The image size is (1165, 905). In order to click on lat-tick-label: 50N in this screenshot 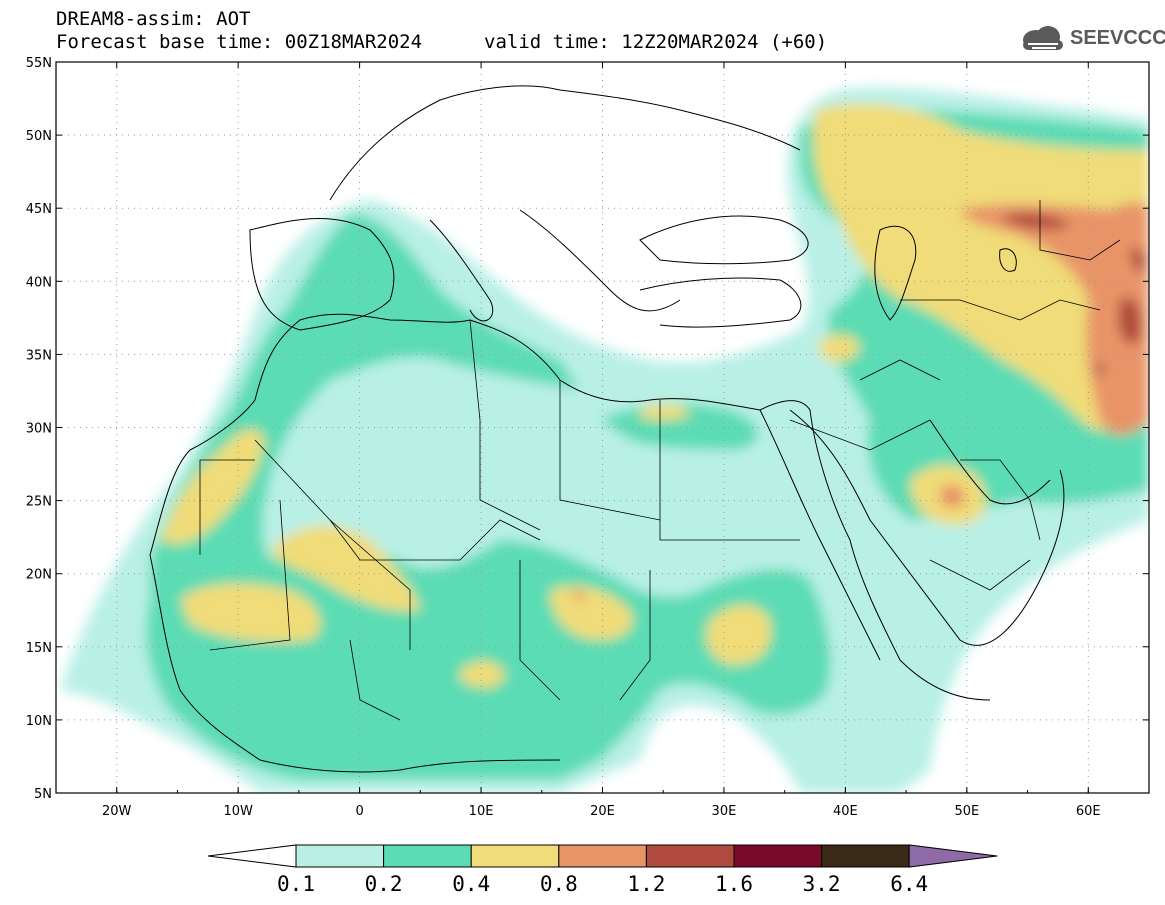, I will do `click(39, 136)`.